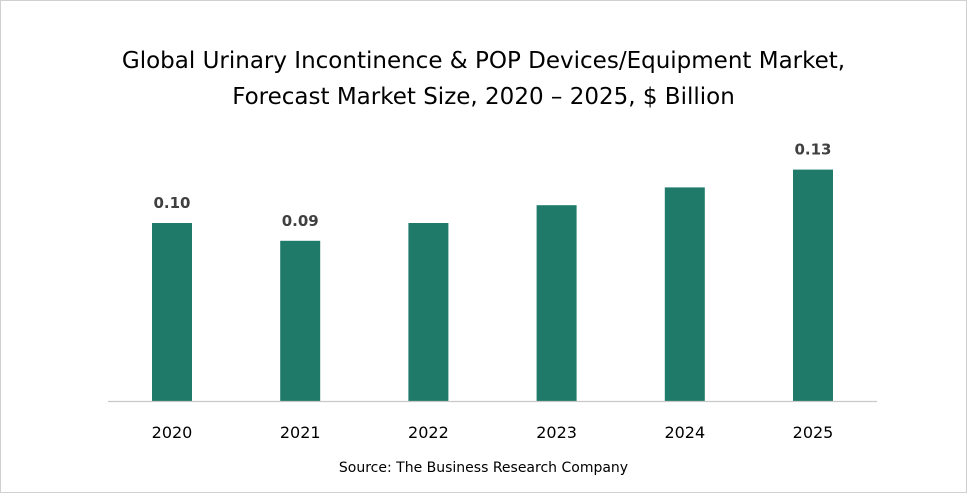 This screenshot has height=493, width=967. I want to click on x-tick-label-2021: 2021, so click(300, 432).